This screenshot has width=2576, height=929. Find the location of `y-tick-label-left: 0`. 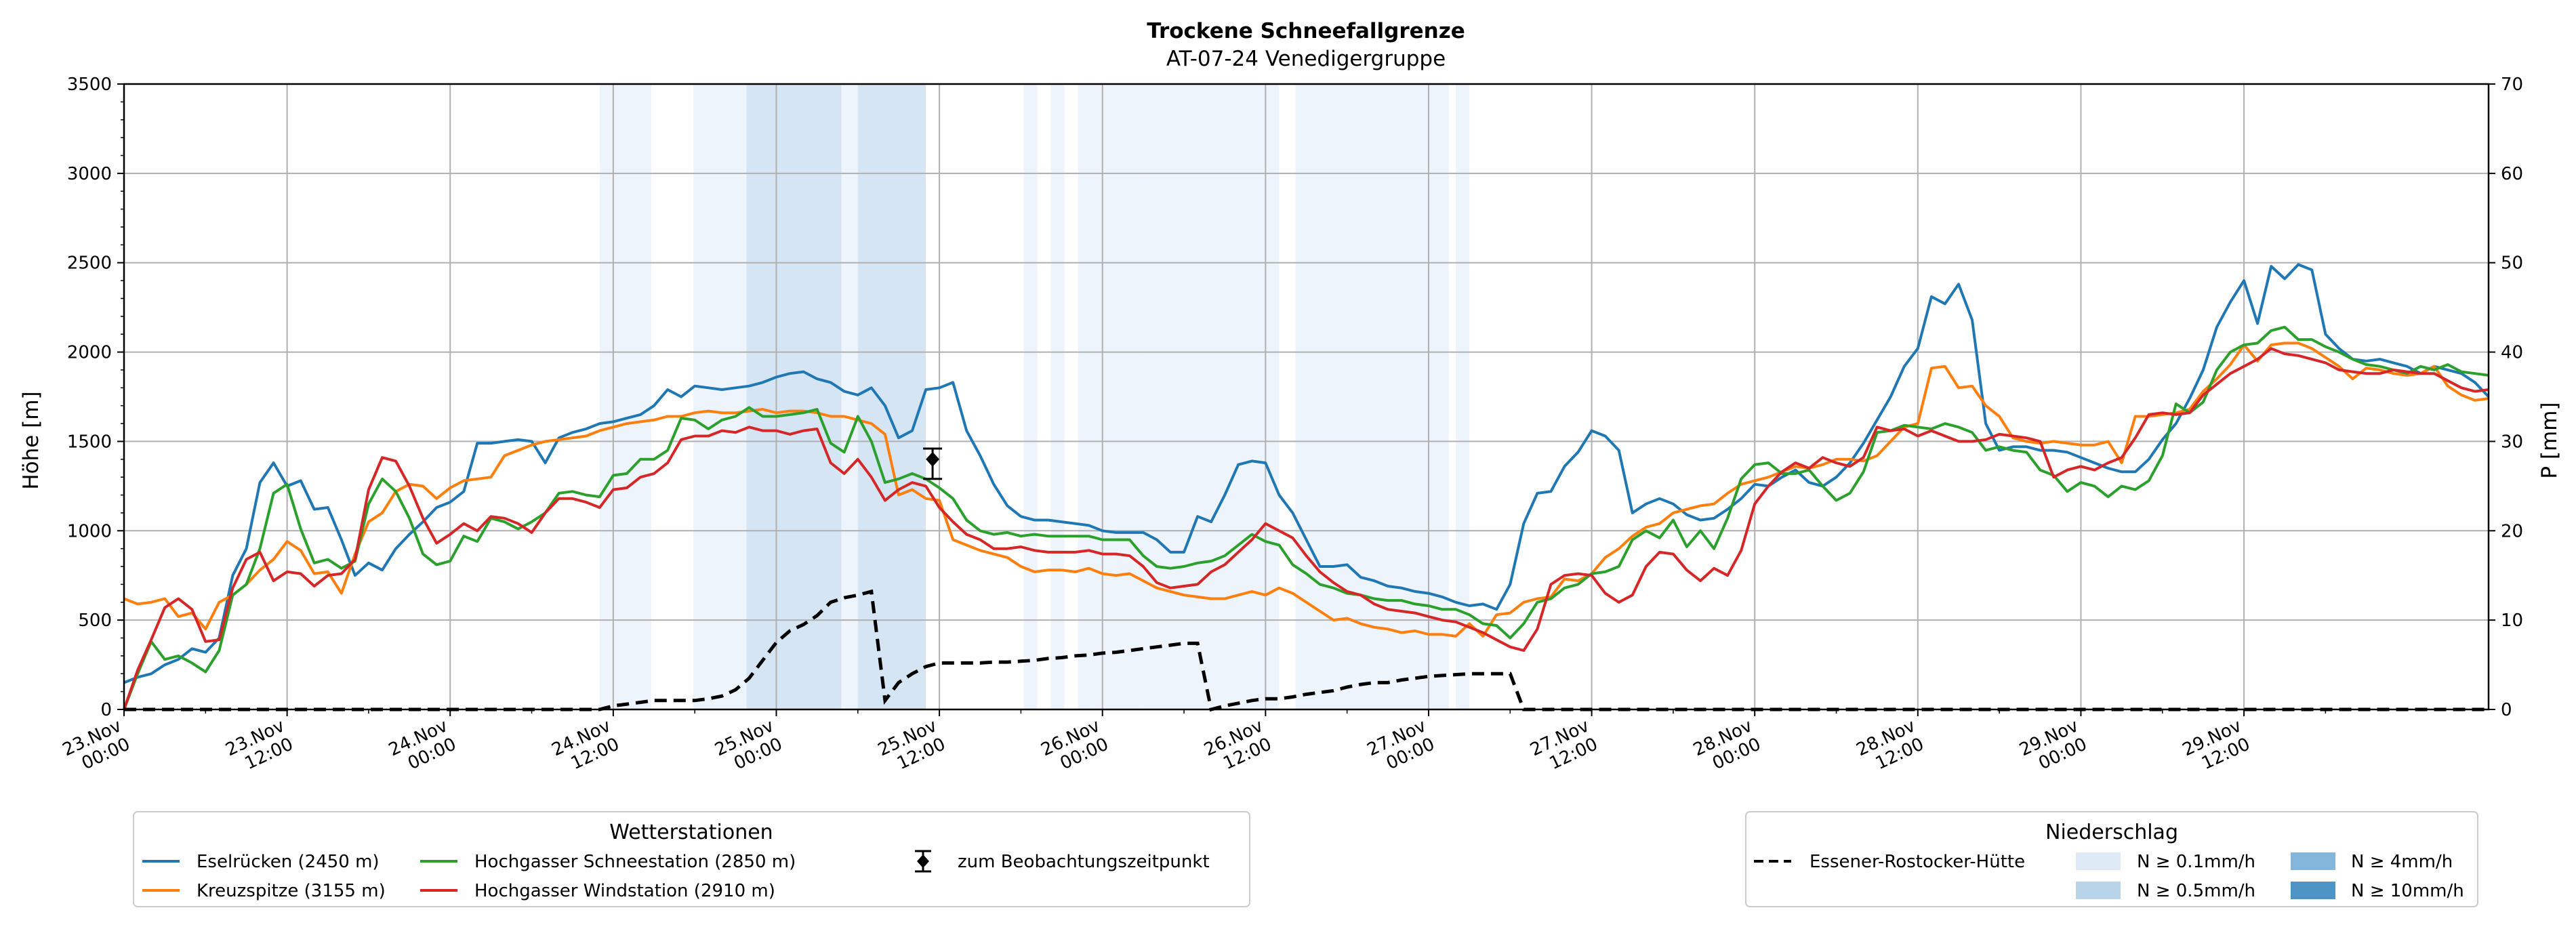

y-tick-label-left: 0 is located at coordinates (106, 710).